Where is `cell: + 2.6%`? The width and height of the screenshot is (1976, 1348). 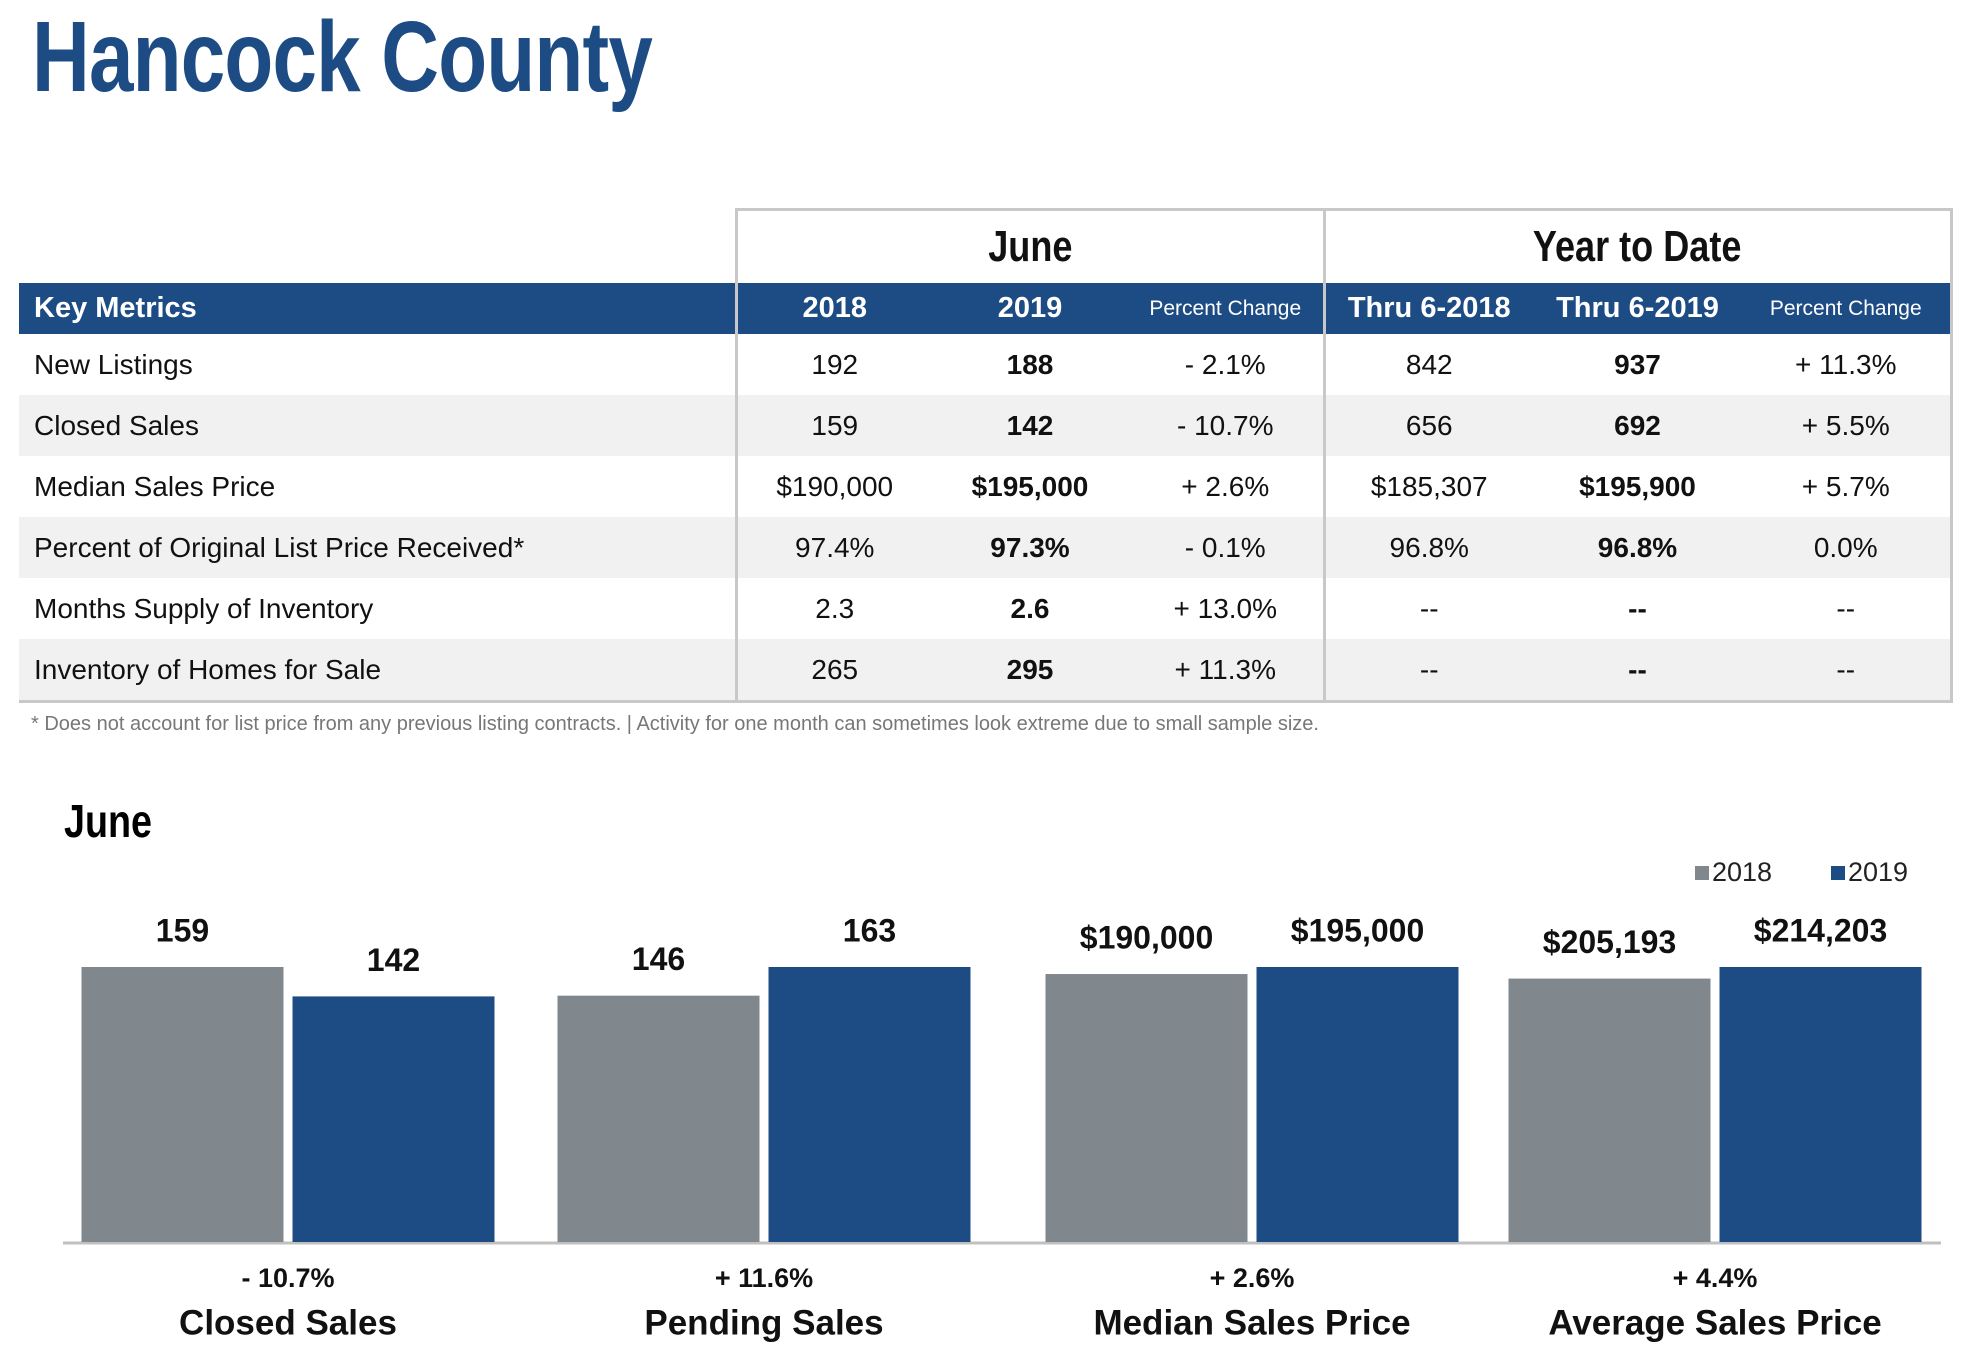
cell: + 2.6% is located at coordinates (1225, 486).